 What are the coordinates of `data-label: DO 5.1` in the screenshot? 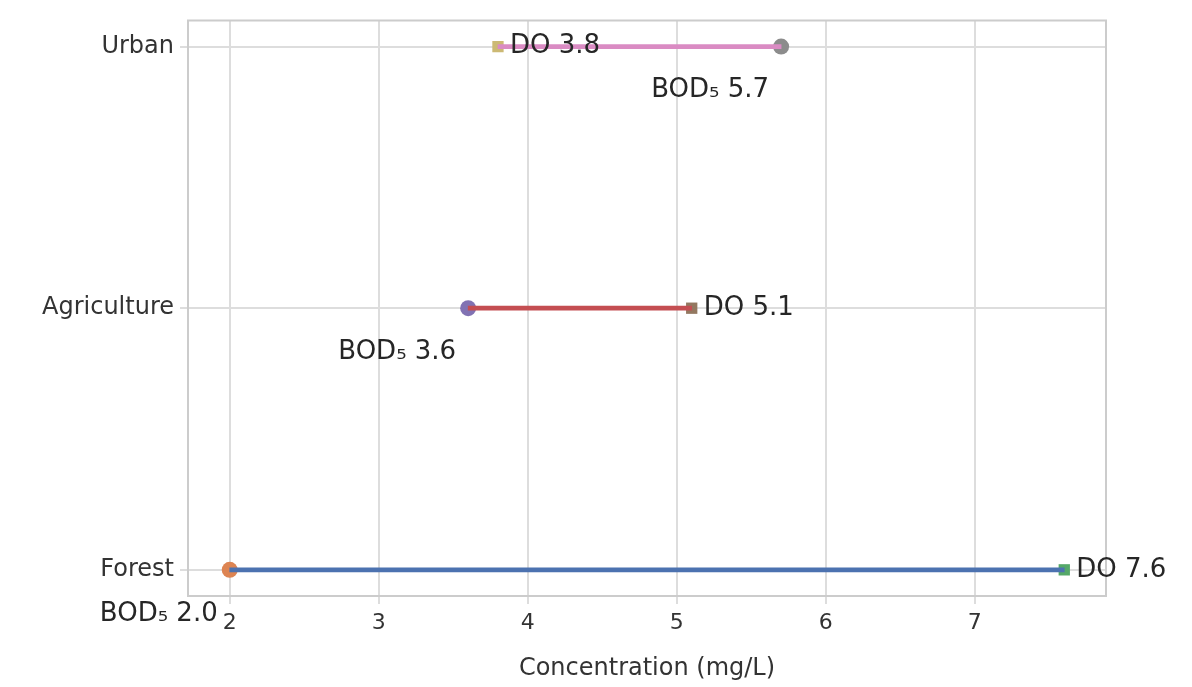 It's located at (748, 305).